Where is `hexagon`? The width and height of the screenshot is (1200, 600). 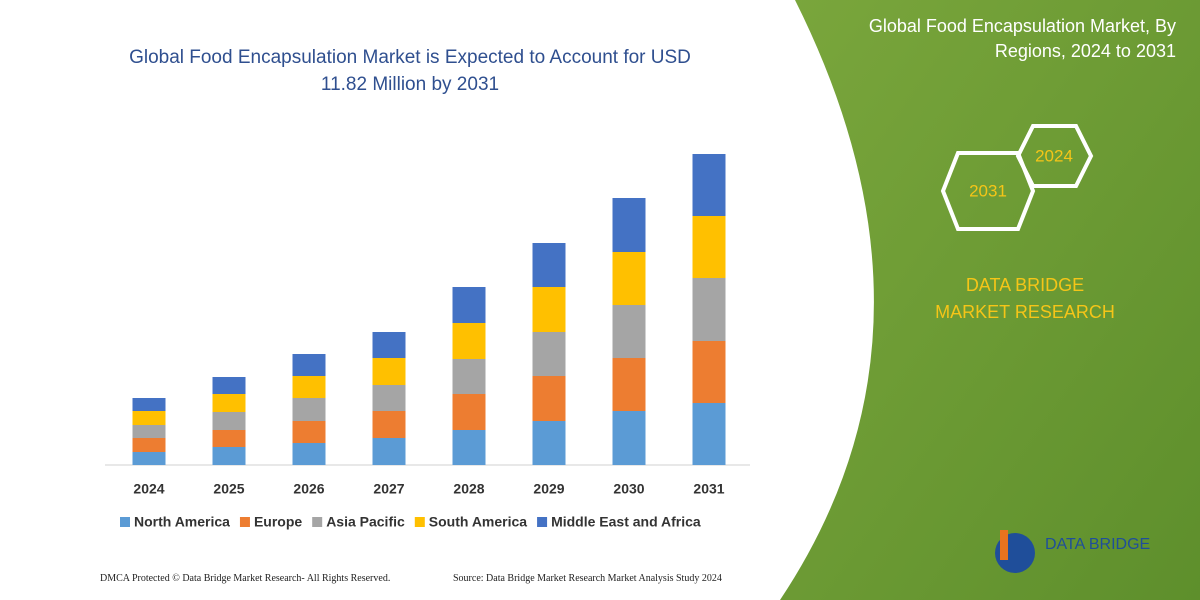
hexagon is located at coordinates (1054, 156).